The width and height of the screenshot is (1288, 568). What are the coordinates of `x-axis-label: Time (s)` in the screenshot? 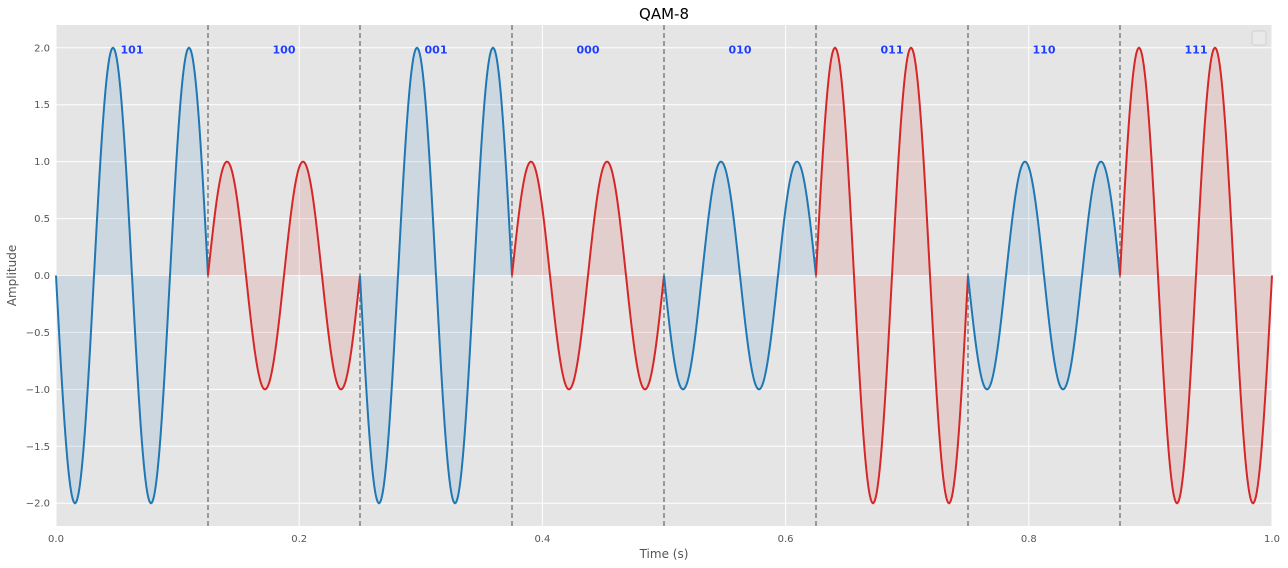 It's located at (664, 554).